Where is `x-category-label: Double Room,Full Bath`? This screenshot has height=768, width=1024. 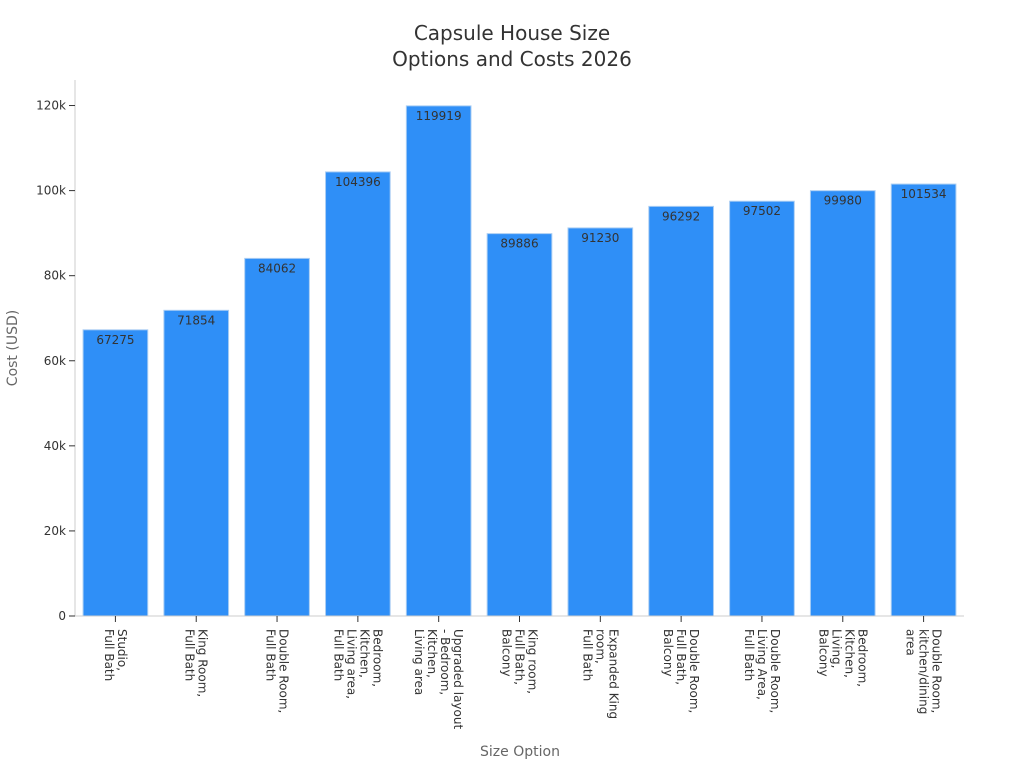 x-category-label: Double Room,Full Bath is located at coordinates (277, 671).